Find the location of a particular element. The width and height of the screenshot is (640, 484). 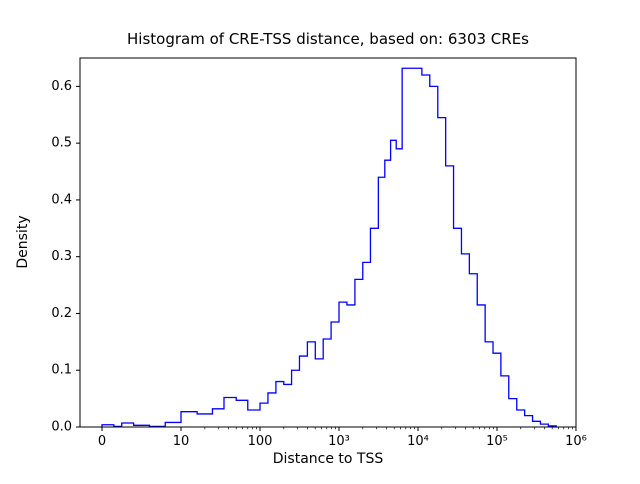

y-tick-label: 0.4 is located at coordinates (61, 199).